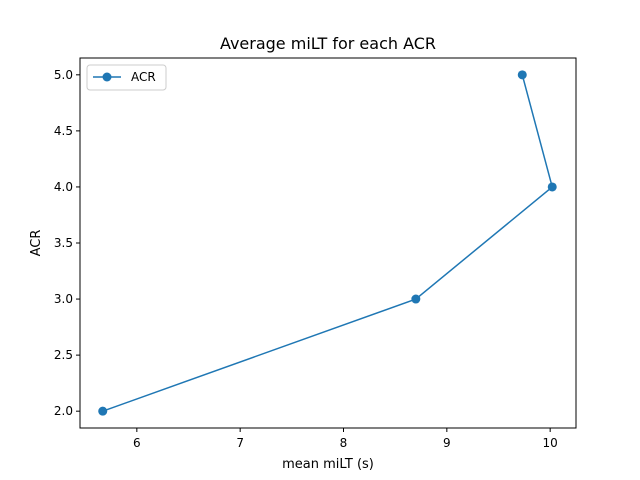 The width and height of the screenshot is (640, 480). Describe the element at coordinates (447, 443) in the screenshot. I see `x-tick-label: 9` at that location.